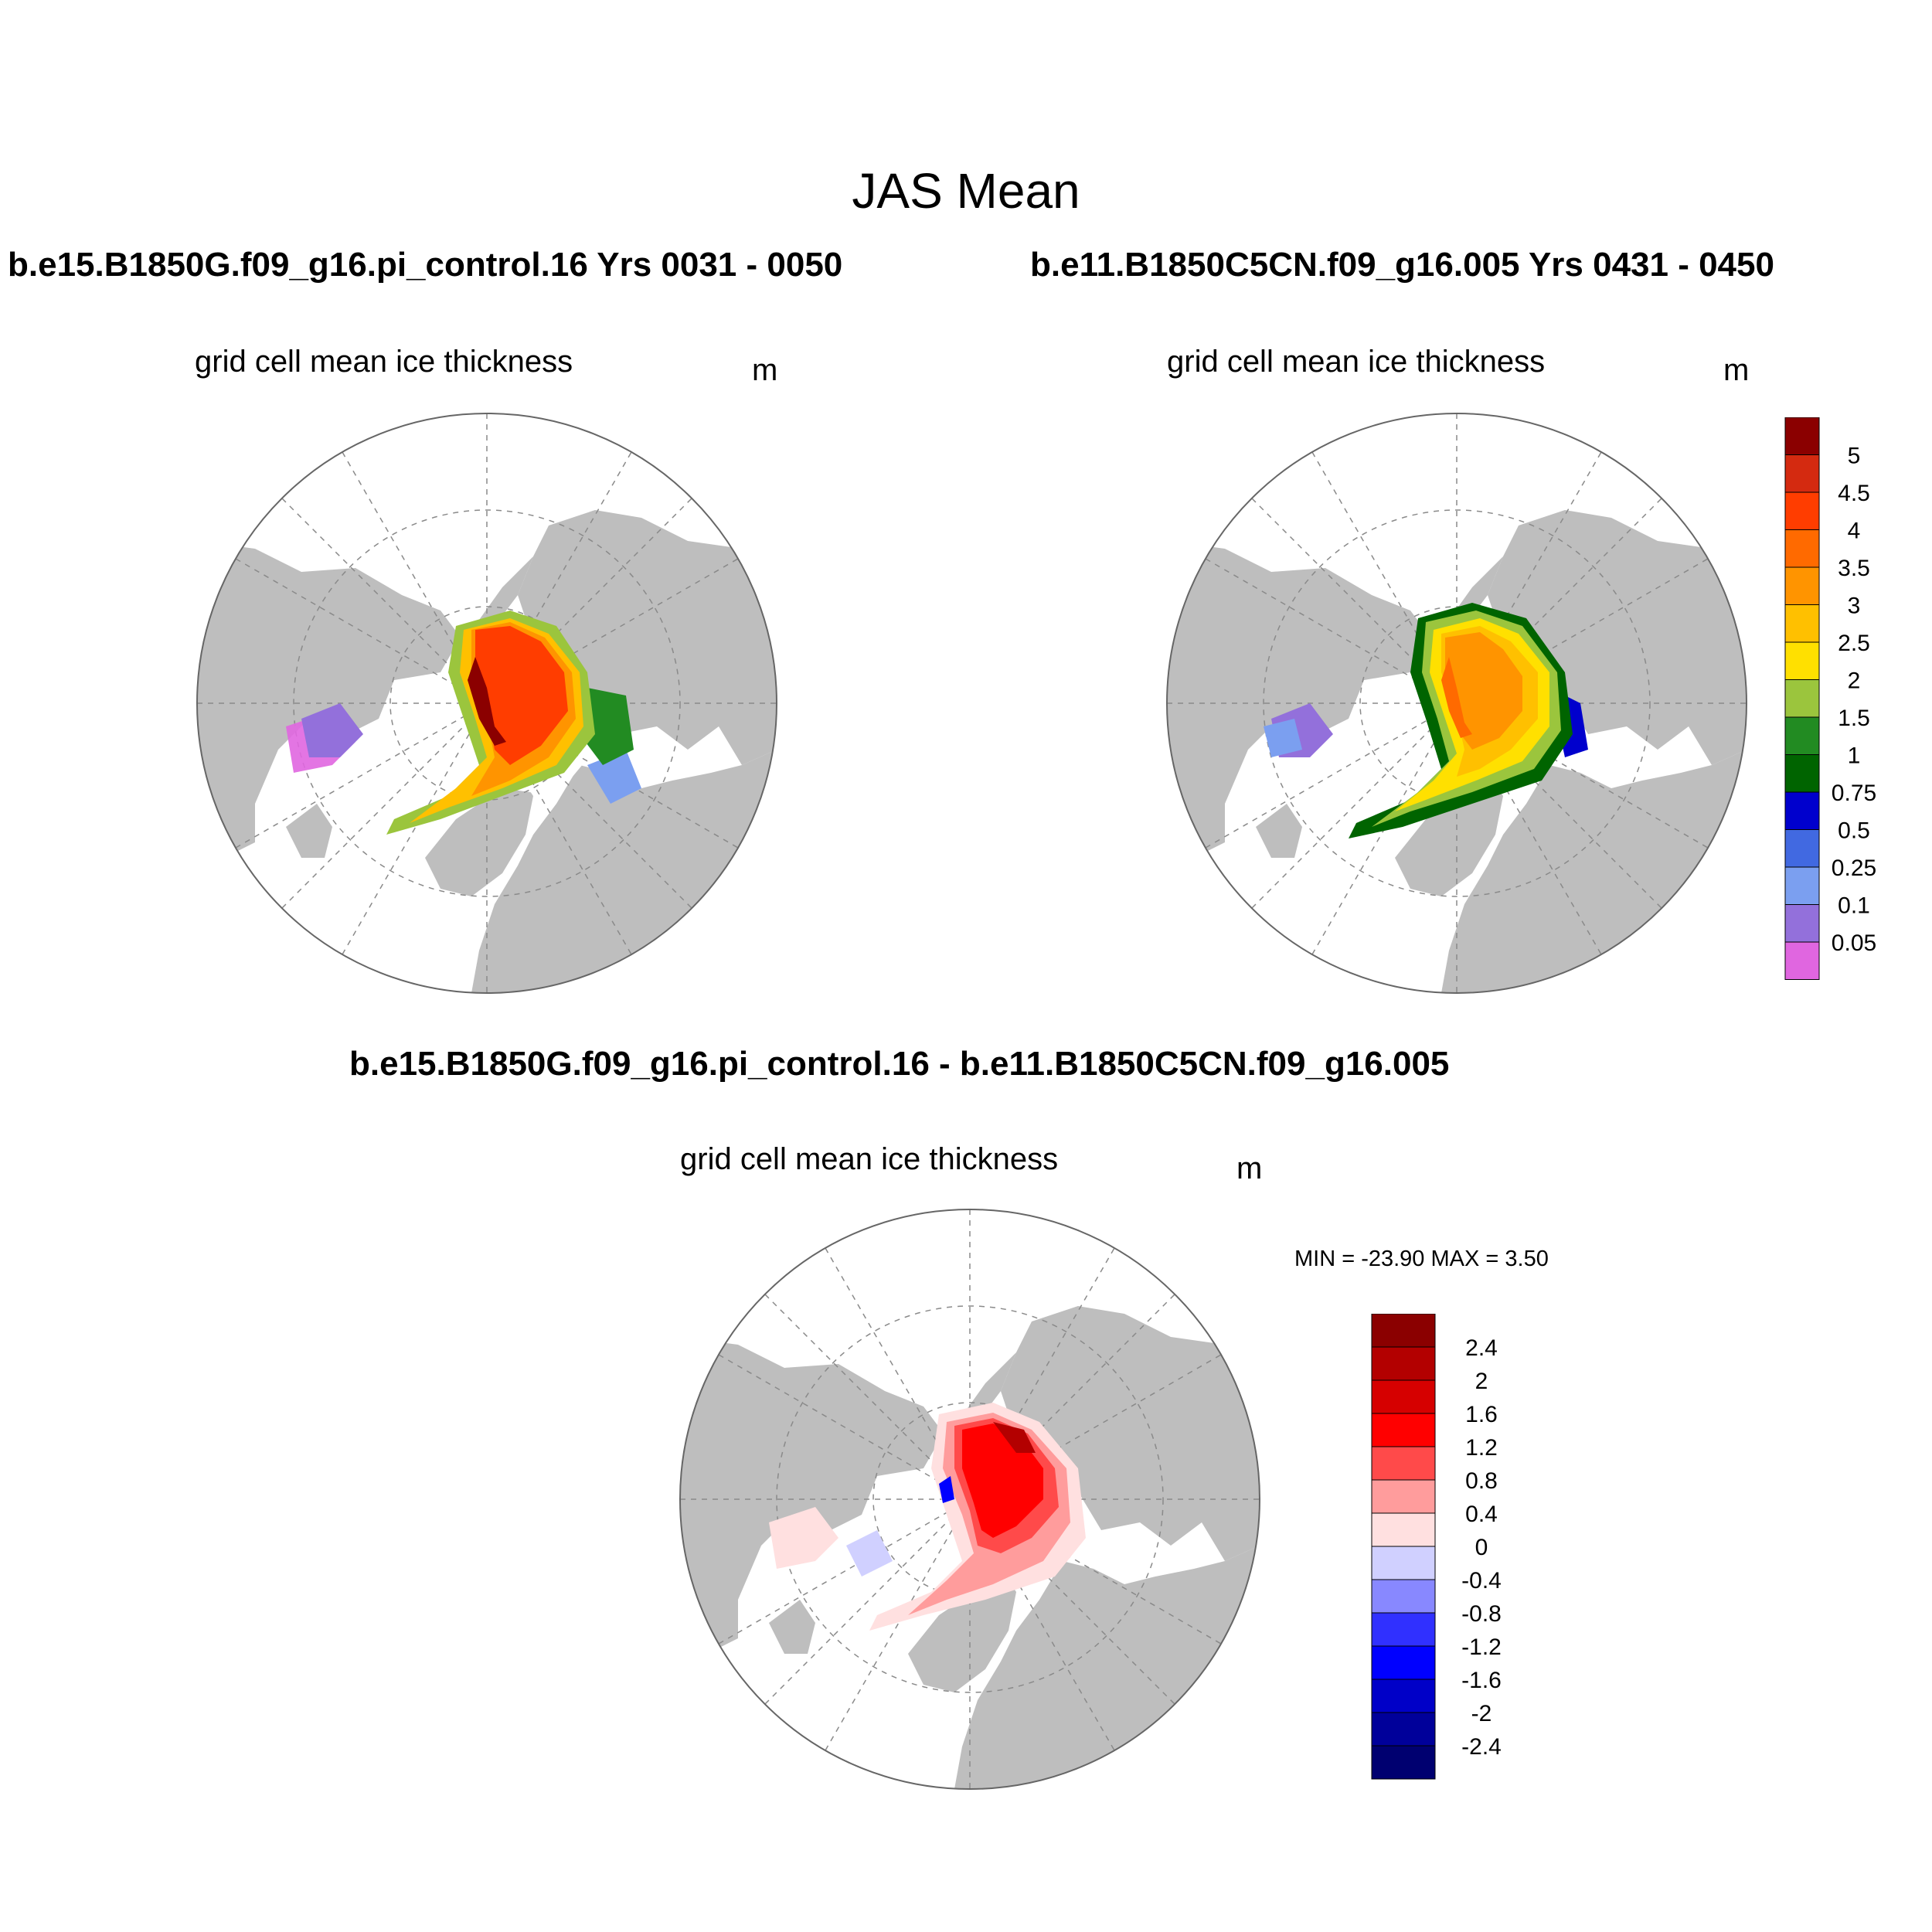  Describe the element at coordinates (1482, 1382) in the screenshot. I see `difference-colorbar-label: 2` at that location.